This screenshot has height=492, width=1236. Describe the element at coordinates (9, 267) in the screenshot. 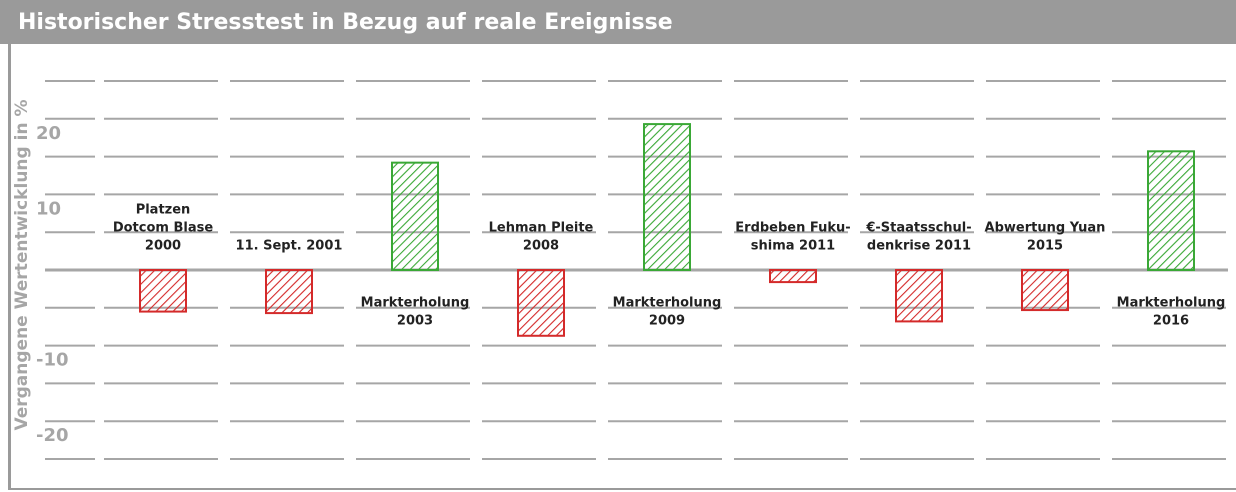

I see `frame-left` at that location.